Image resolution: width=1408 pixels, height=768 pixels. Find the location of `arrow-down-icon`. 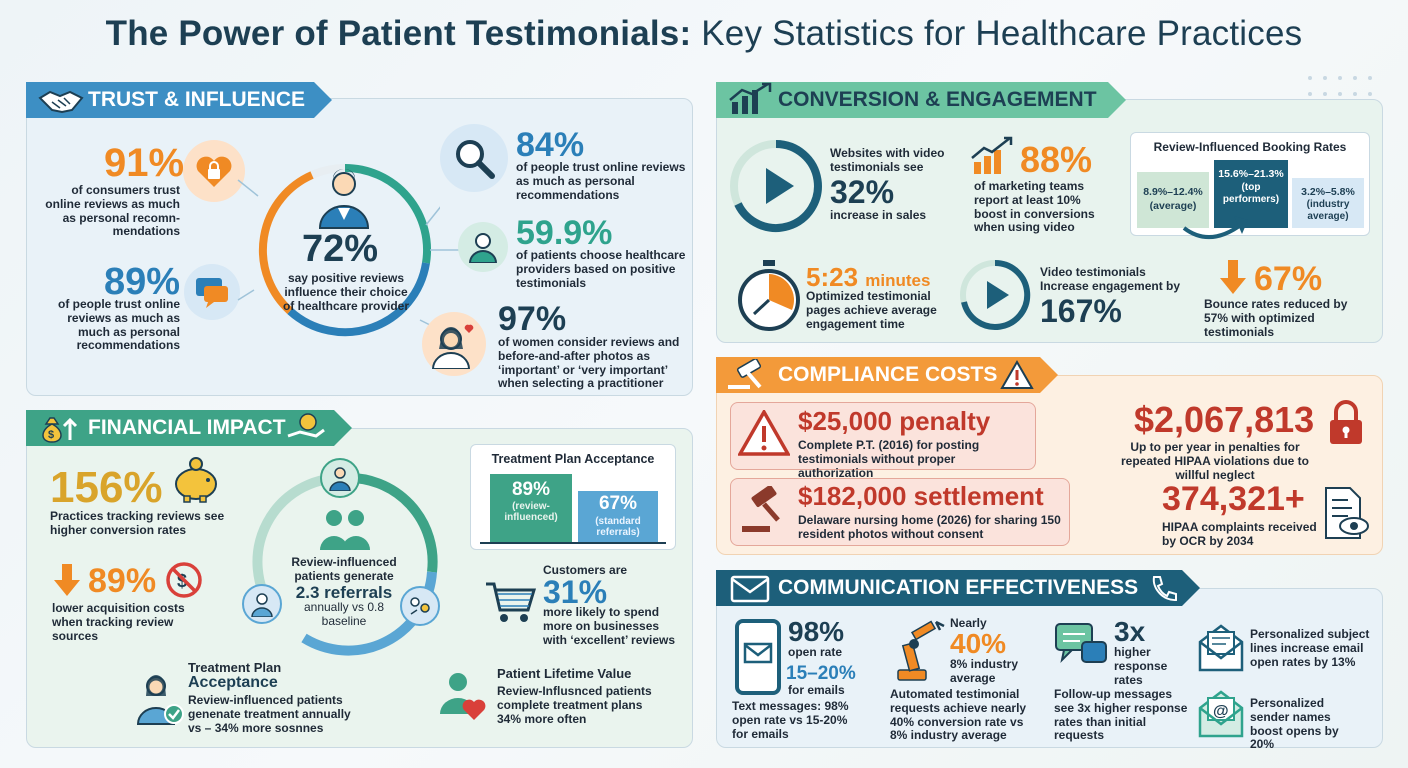

arrow-down-icon is located at coordinates (67, 580).